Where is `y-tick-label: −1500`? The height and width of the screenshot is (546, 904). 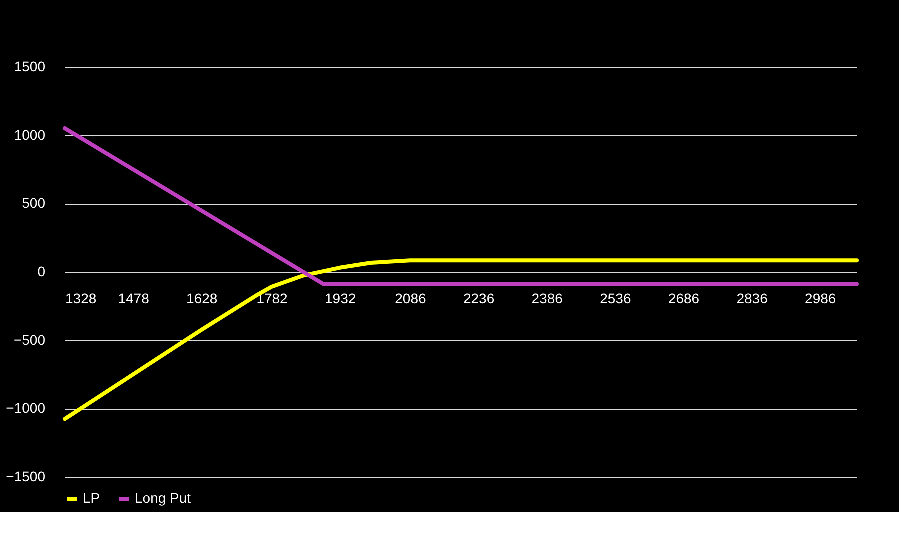
y-tick-label: −1500 is located at coordinates (26, 476).